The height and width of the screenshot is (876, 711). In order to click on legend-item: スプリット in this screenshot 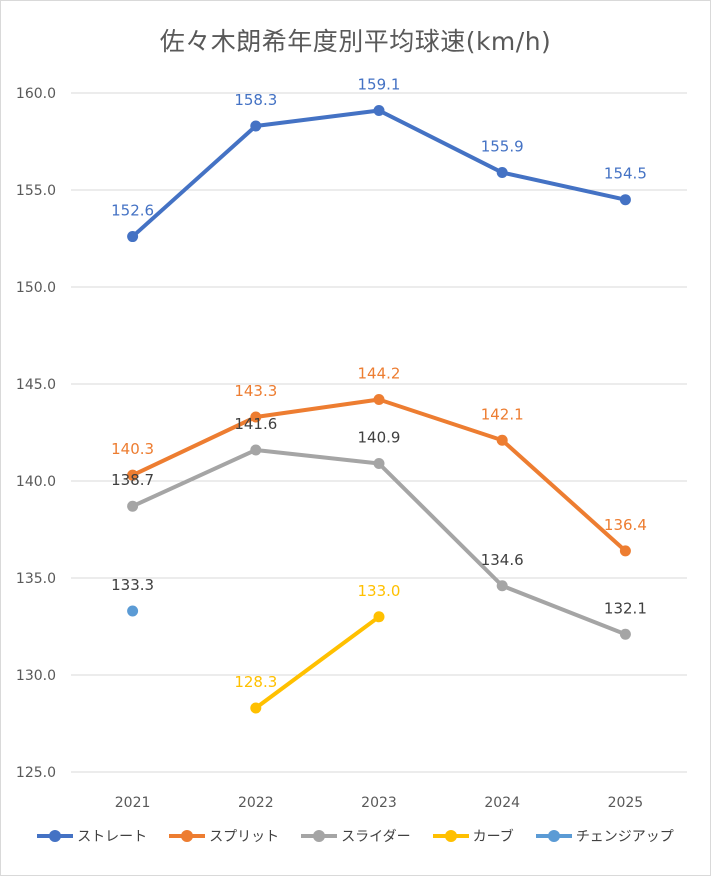, I will do `click(224, 836)`.